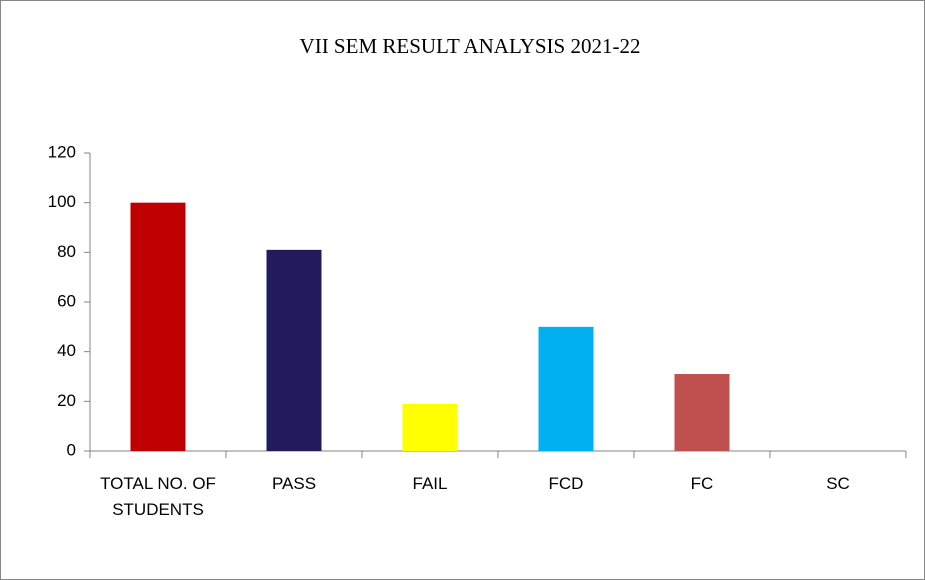  Describe the element at coordinates (66, 251) in the screenshot. I see `y-tick-label: 80` at that location.